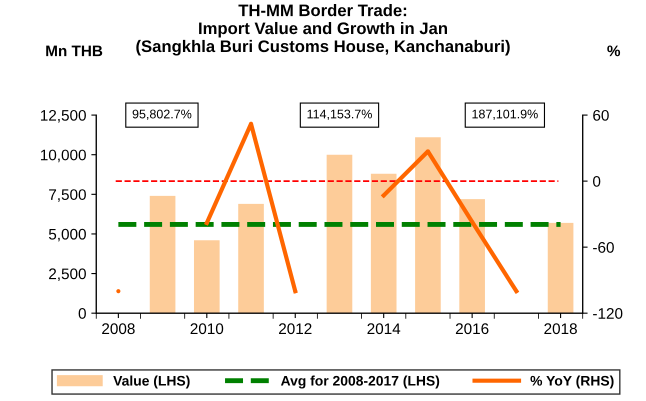 The height and width of the screenshot is (401, 646). What do you see at coordinates (340, 115) in the screenshot?
I see `annotation: 114,153.7%` at bounding box center [340, 115].